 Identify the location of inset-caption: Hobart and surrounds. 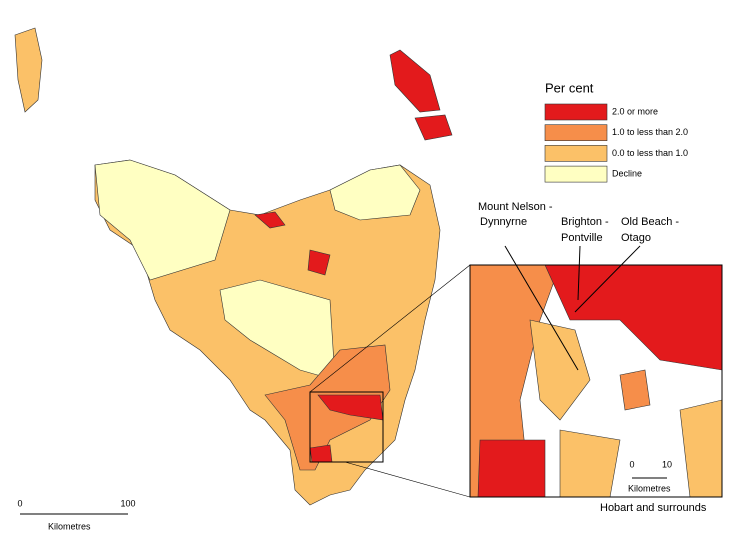
(653, 508).